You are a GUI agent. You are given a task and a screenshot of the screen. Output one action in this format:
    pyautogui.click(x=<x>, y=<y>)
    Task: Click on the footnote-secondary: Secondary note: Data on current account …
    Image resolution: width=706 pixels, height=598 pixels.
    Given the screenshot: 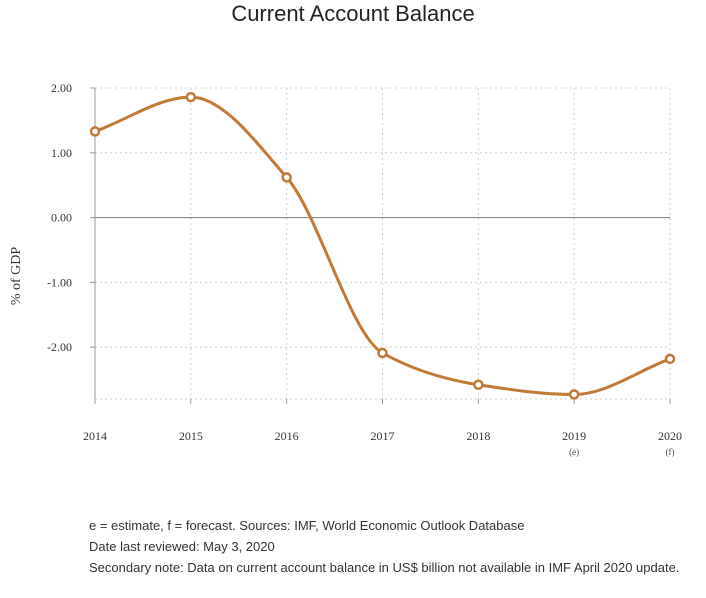 What is the action you would take?
    pyautogui.click(x=384, y=567)
    